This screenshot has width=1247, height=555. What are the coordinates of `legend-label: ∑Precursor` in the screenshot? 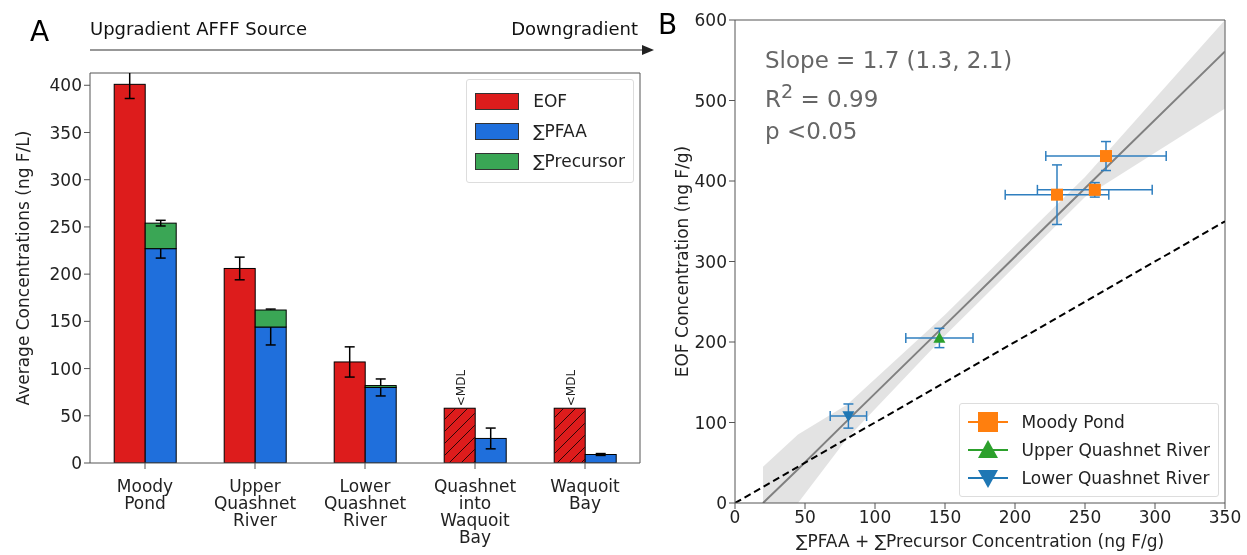 It's located at (579, 161).